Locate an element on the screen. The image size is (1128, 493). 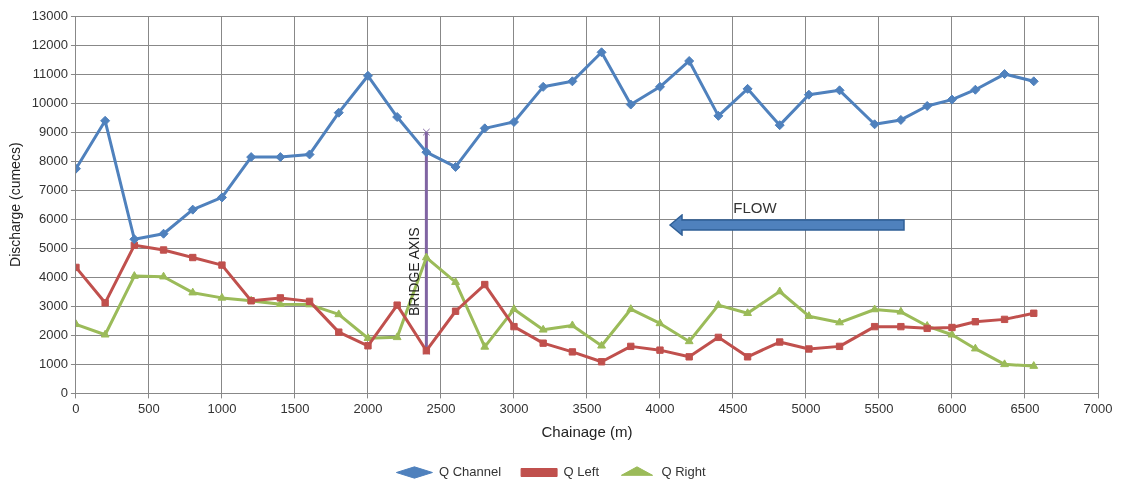
x-tick-label: 6000 is located at coordinates (952, 408).